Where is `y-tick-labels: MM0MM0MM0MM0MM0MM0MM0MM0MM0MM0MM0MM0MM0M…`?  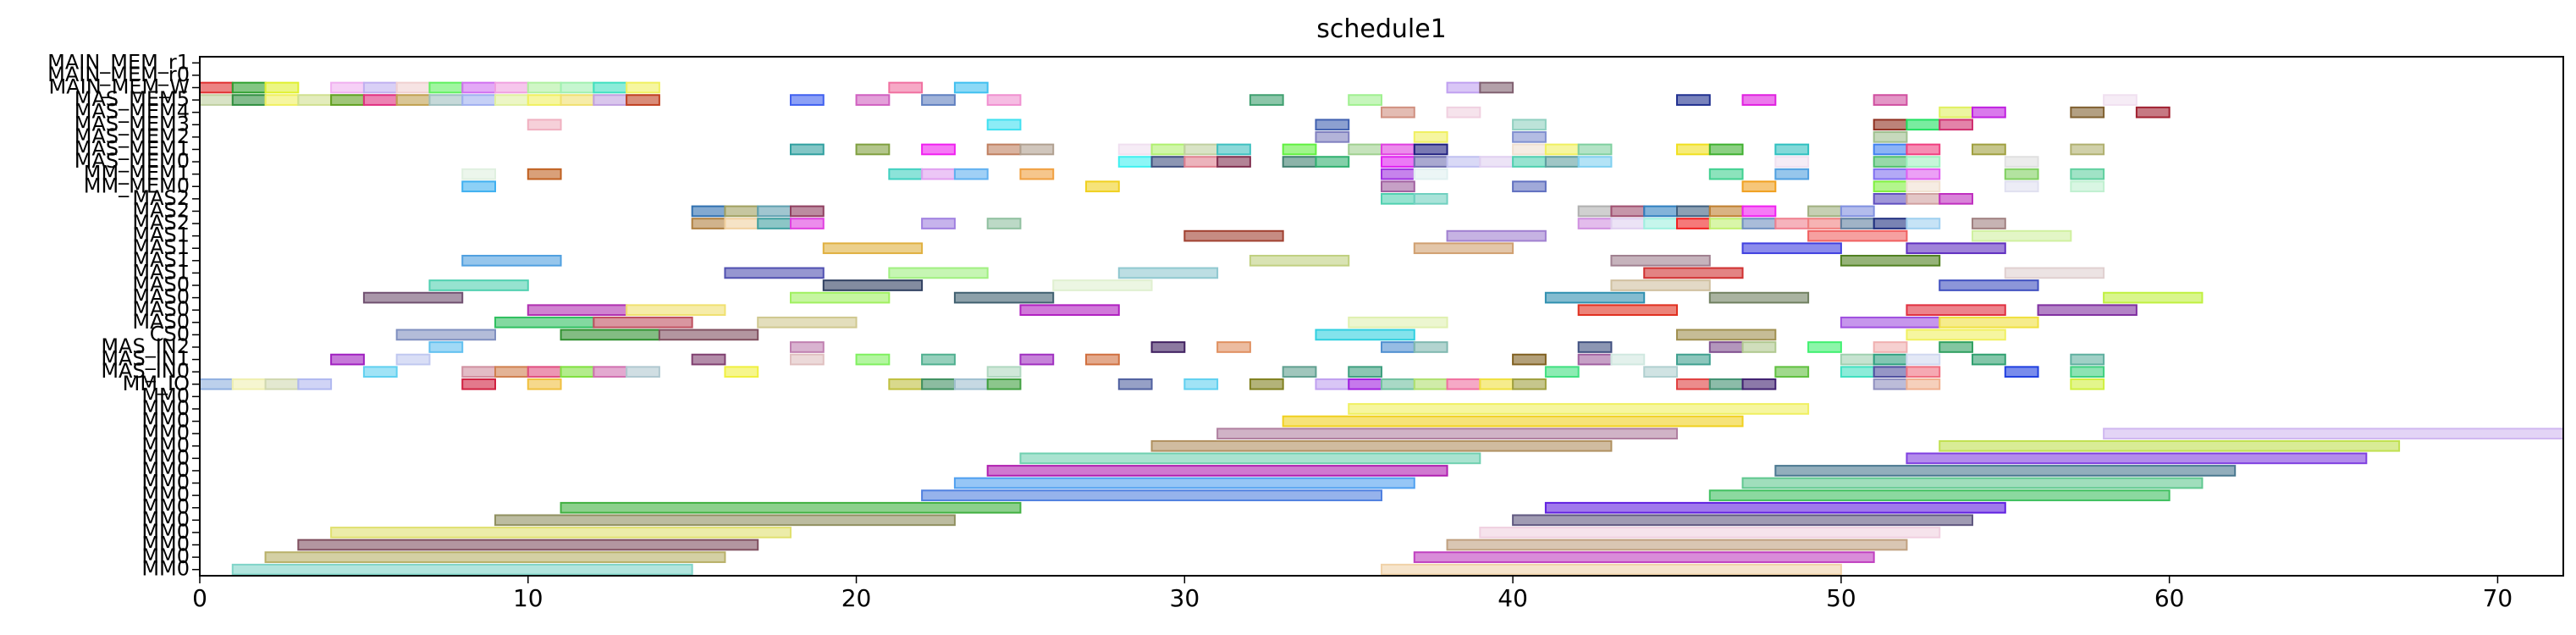 y-tick-labels: MM0MM0MM0MM0MM0MM0MM0MM0MM0MM0MM0MM0MM0M… is located at coordinates (123, 315).